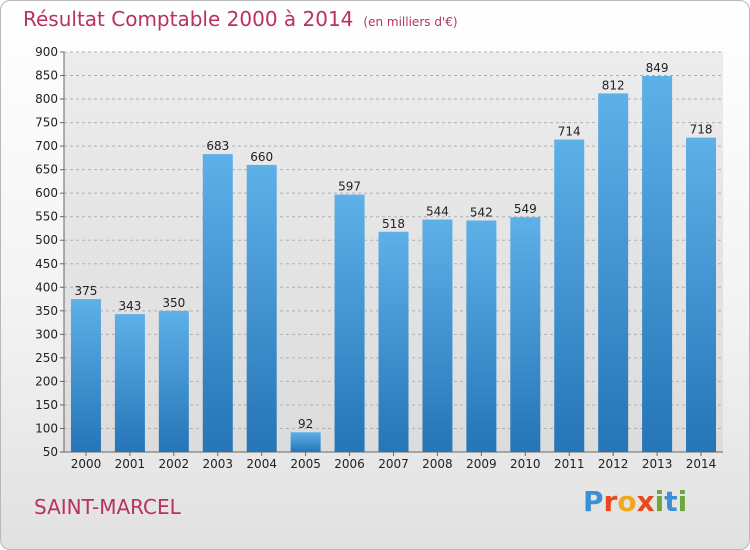 This screenshot has height=550, width=750. What do you see at coordinates (46, 193) in the screenshot?
I see `y-tick-label: 600` at bounding box center [46, 193].